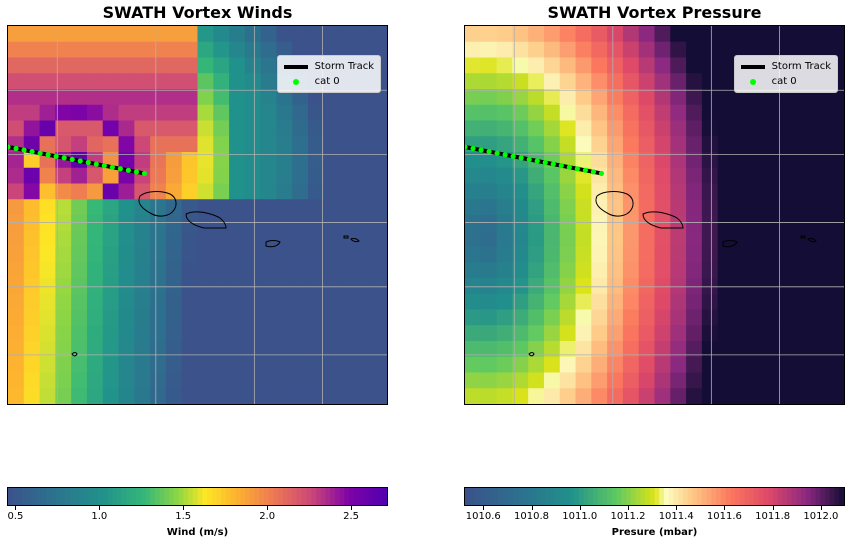  What do you see at coordinates (197, 532) in the screenshot?
I see `winds-colorbar-label: Wind (m/s)` at bounding box center [197, 532].